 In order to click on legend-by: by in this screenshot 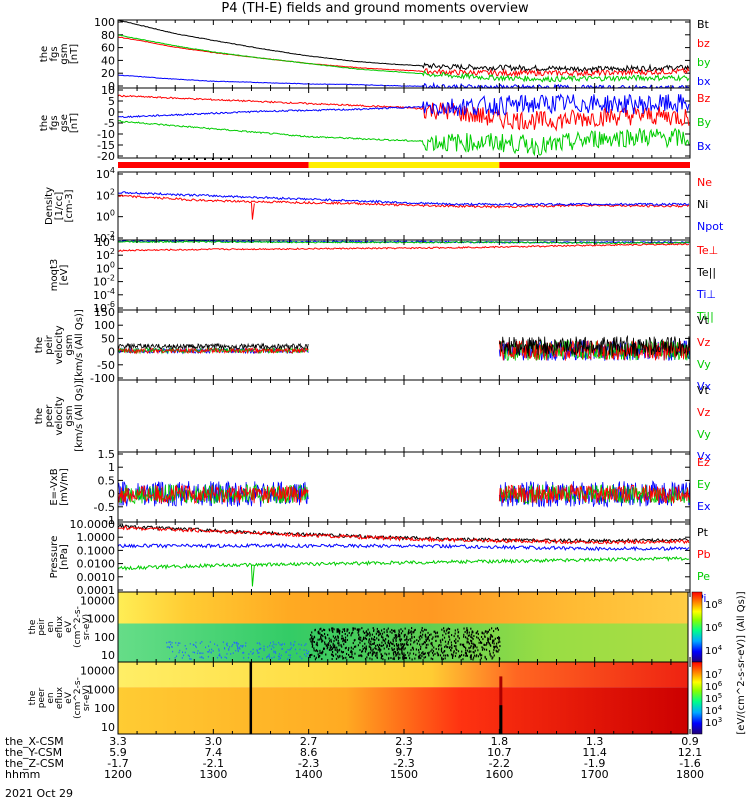, I will do `click(704, 62)`.